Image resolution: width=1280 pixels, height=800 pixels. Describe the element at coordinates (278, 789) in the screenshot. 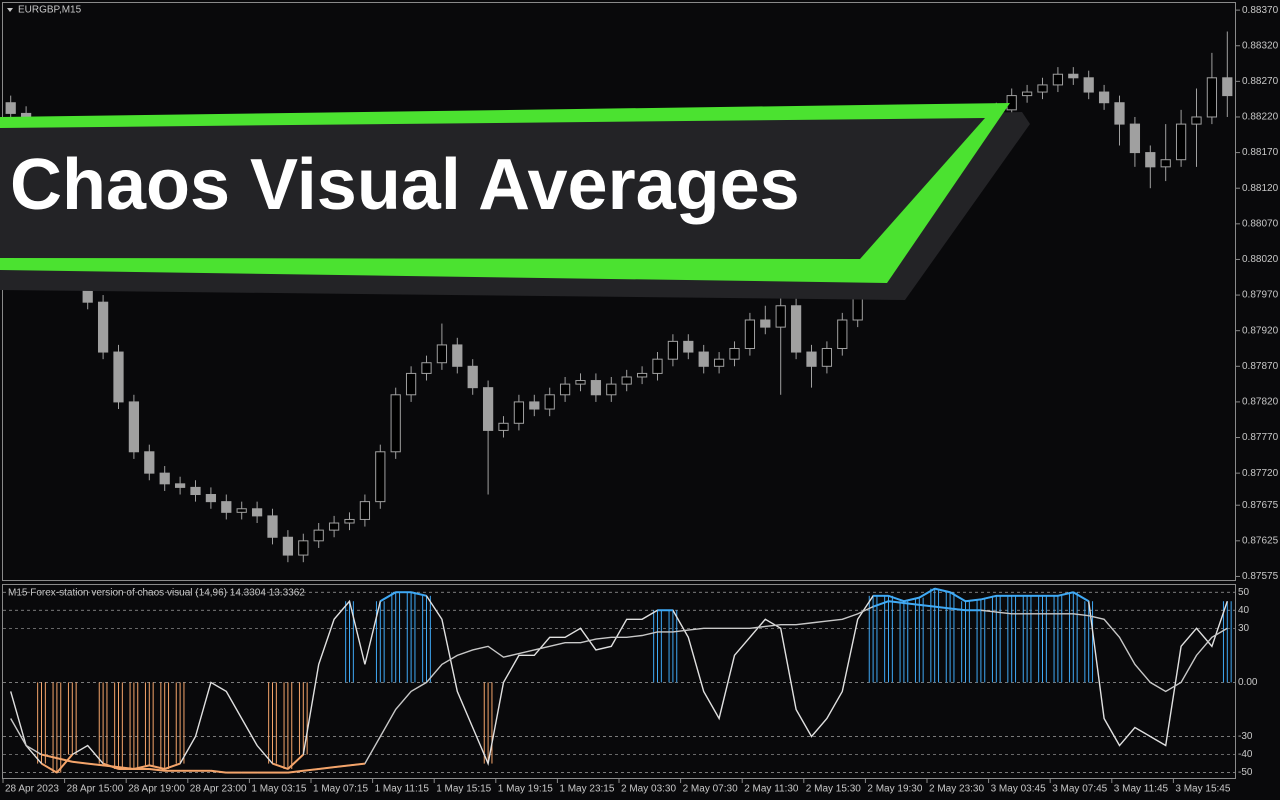

I see `x-tick-label: 1 May 03:15` at that location.